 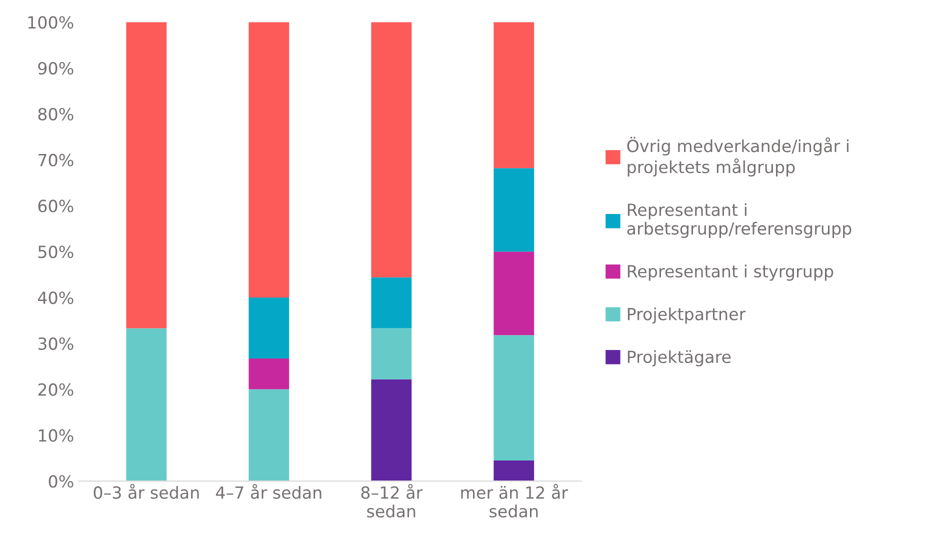 I want to click on y-tick-label: 0%, so click(x=61, y=481).